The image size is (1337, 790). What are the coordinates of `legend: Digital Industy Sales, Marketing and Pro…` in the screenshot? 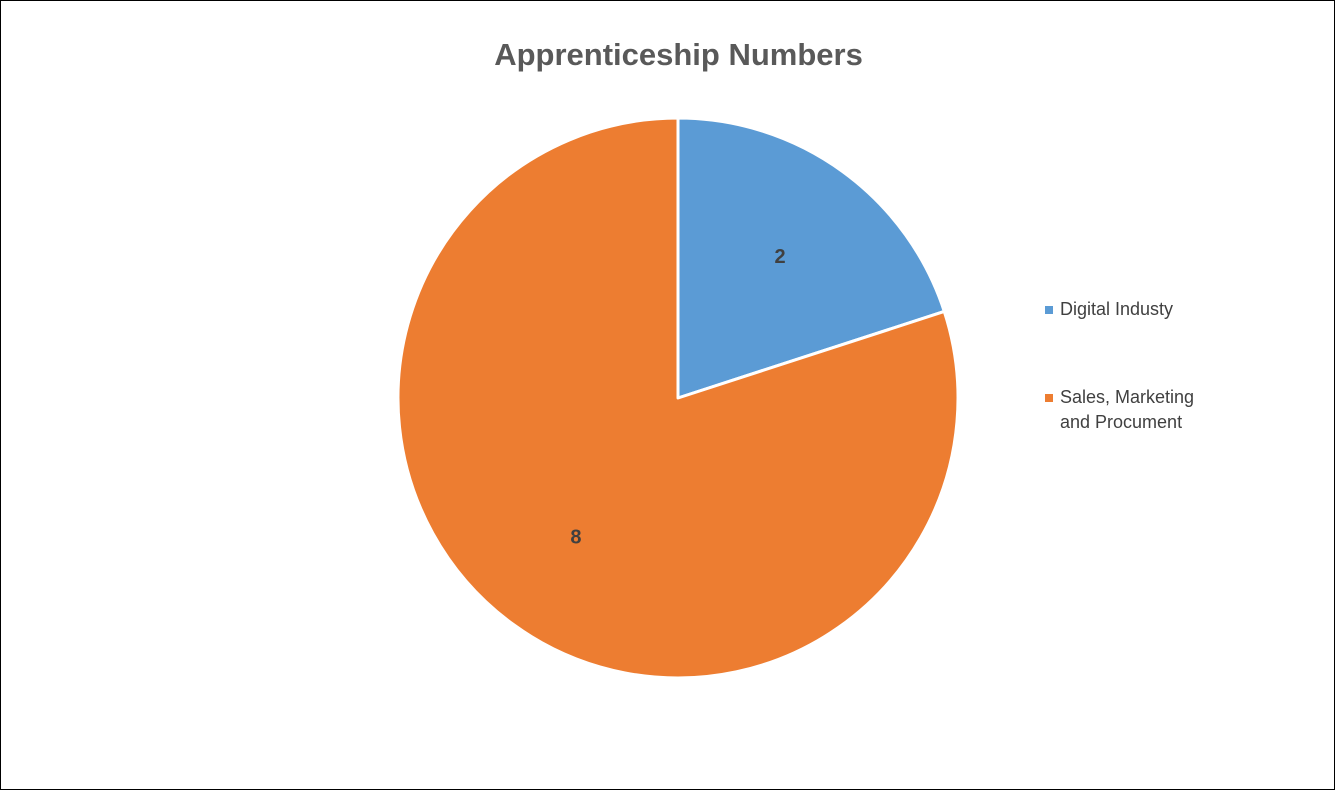 It's located at (1185, 397).